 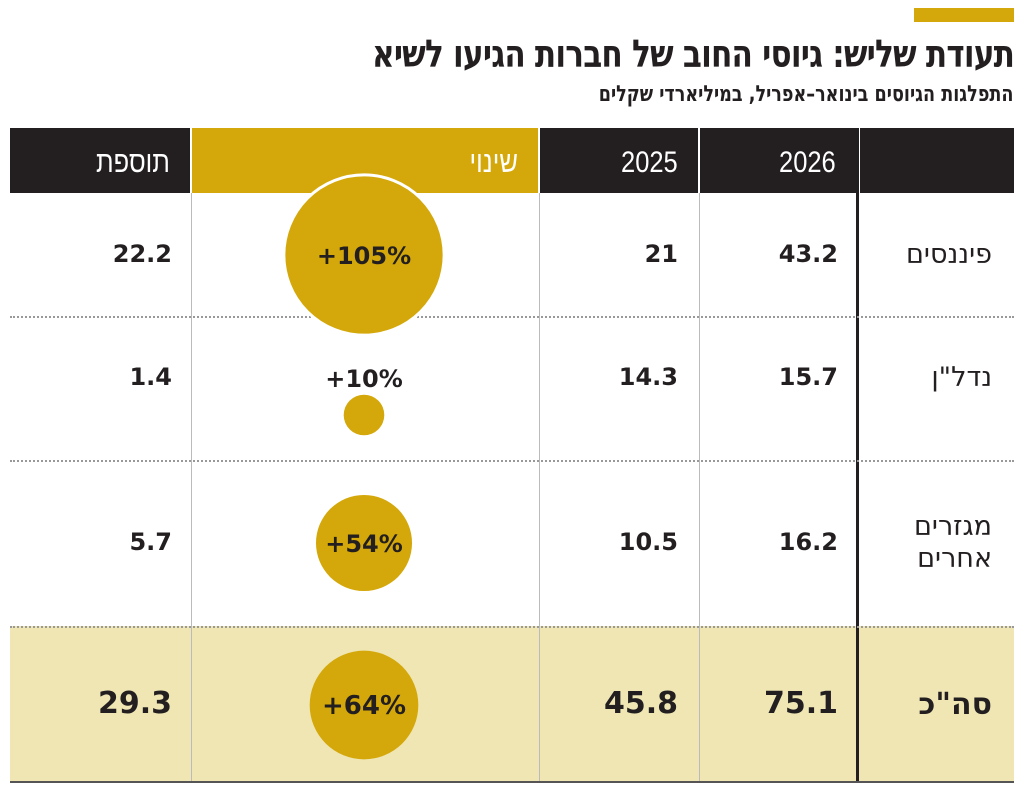 I want to click on change-label: +105%, so click(x=364, y=256).